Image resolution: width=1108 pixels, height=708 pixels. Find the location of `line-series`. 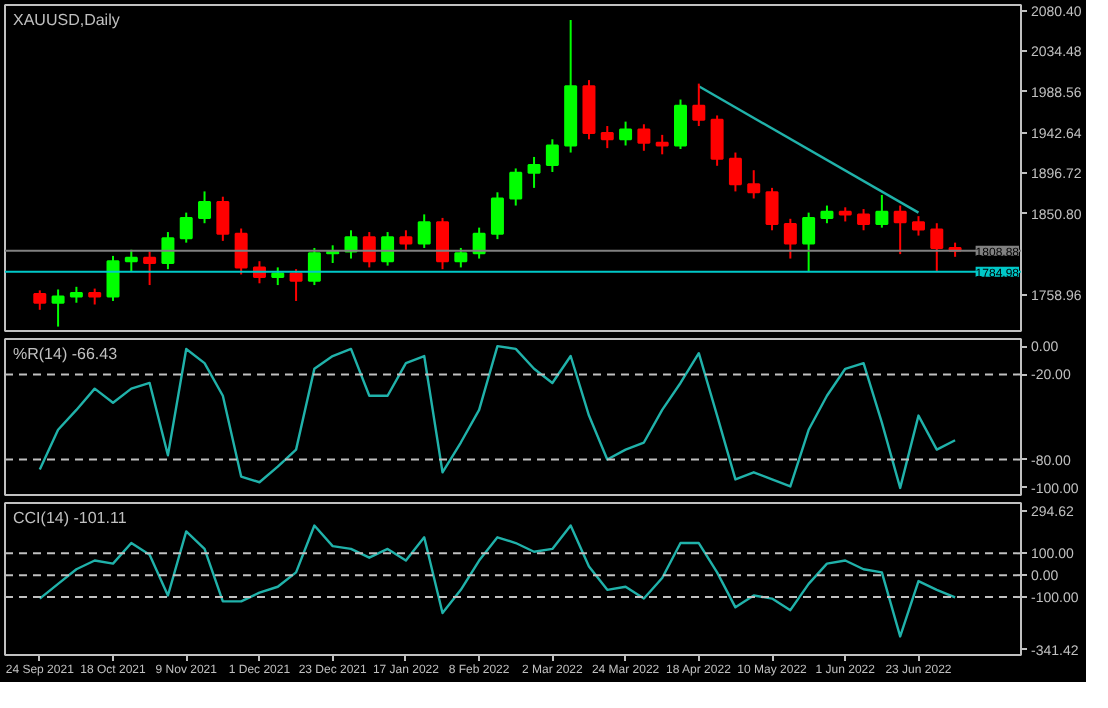

line-series is located at coordinates (497, 581).